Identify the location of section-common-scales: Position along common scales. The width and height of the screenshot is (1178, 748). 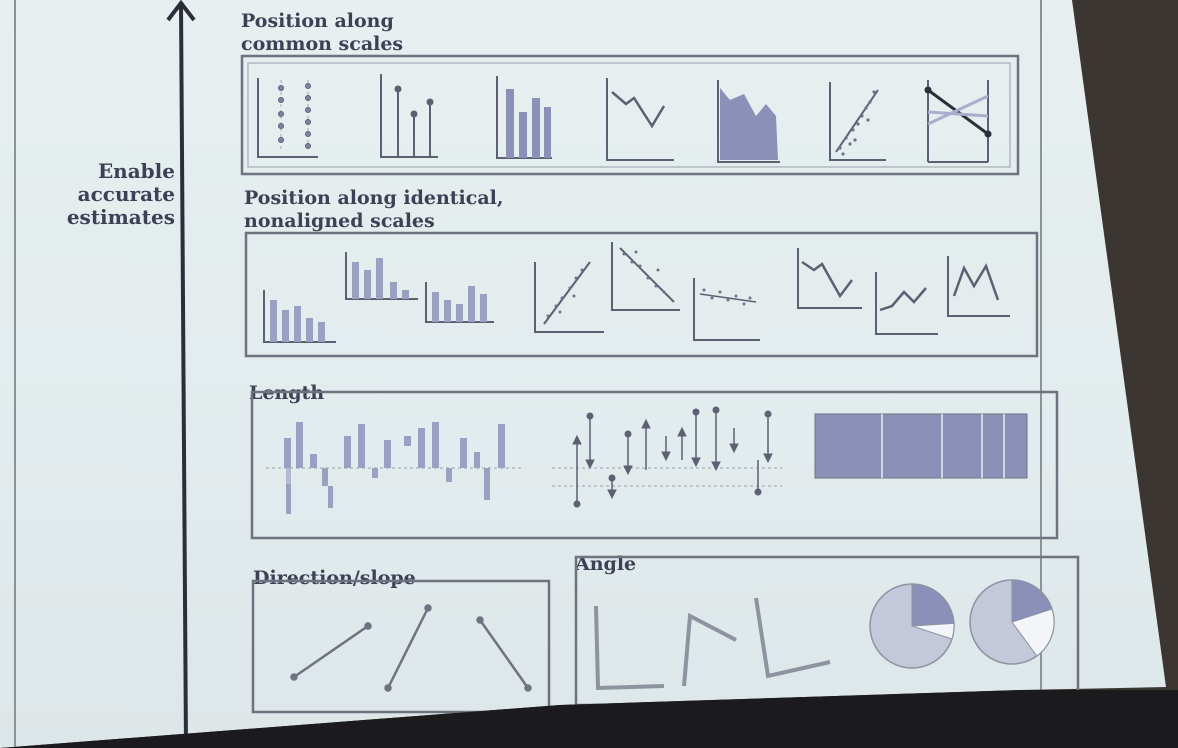
(630, 93).